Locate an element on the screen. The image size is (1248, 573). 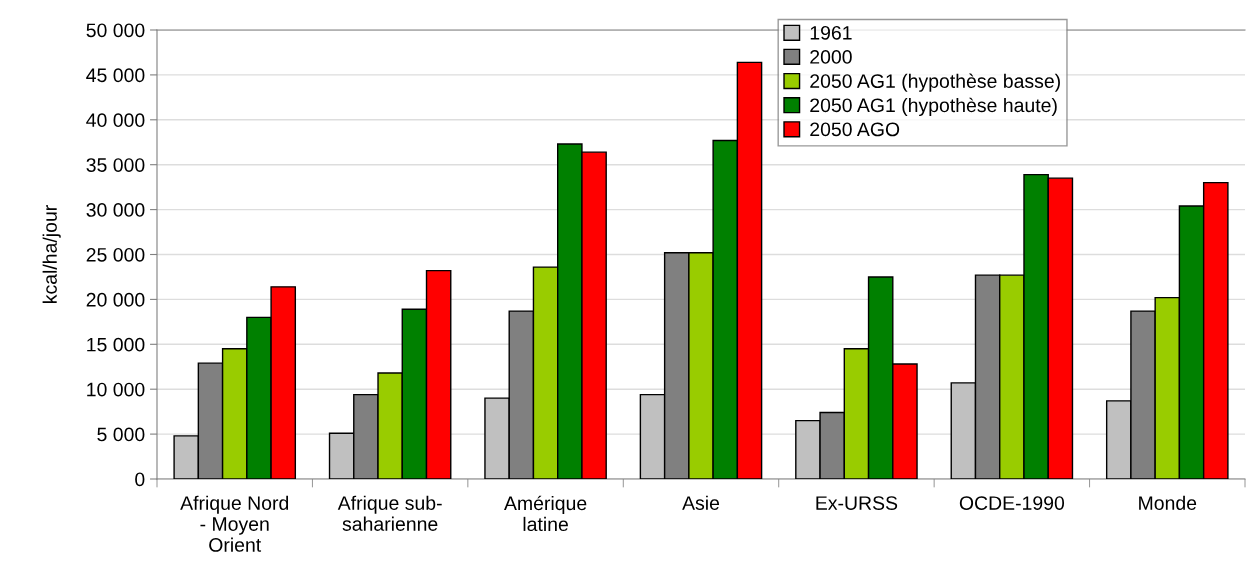
legend-label: 2000 is located at coordinates (831, 57).